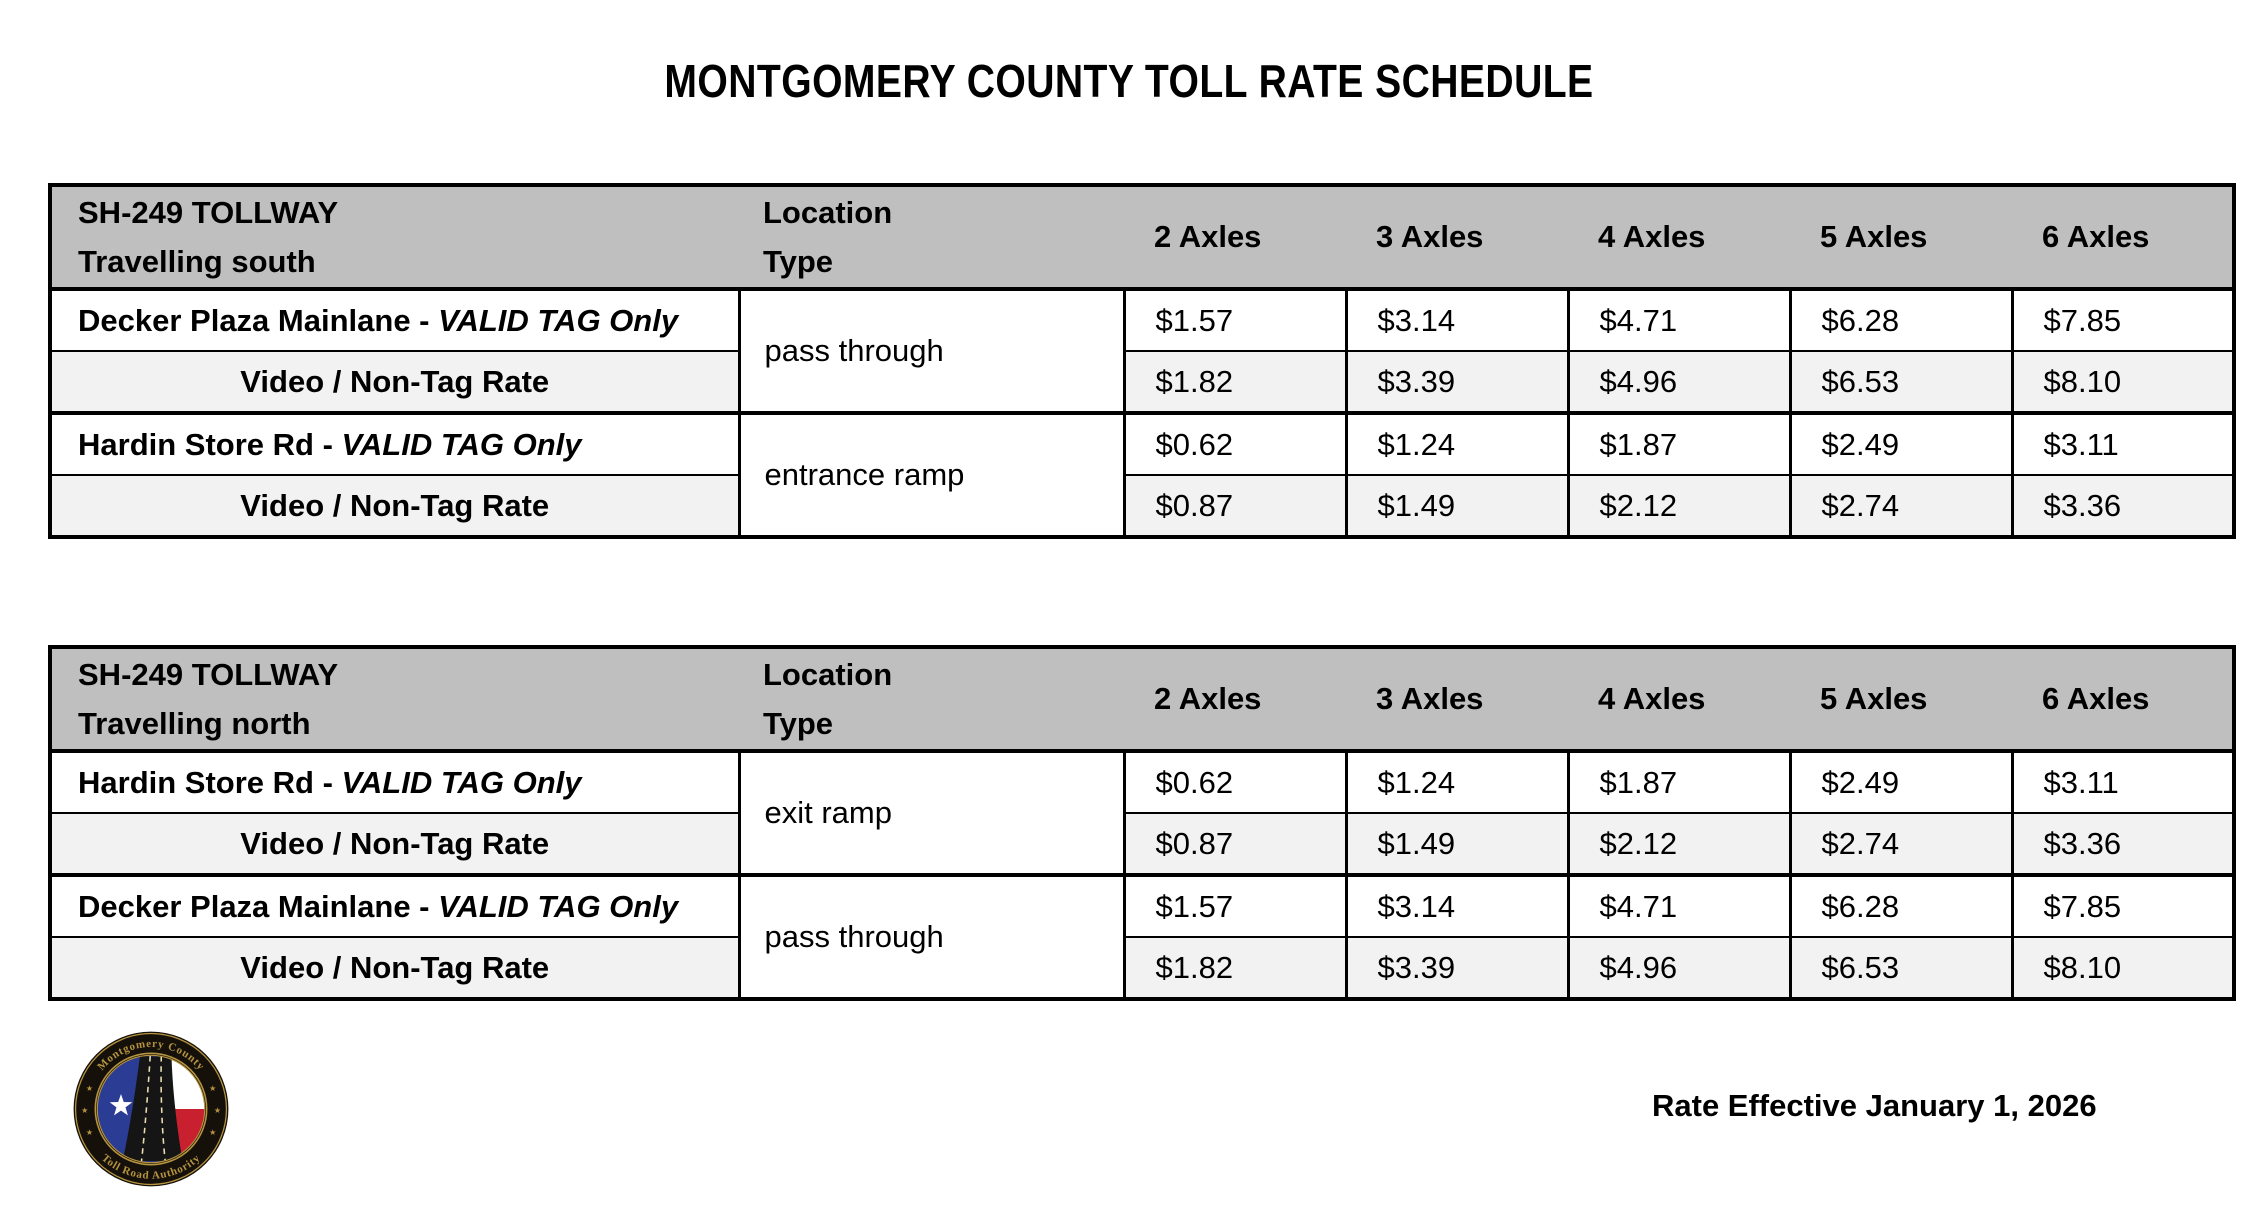 The width and height of the screenshot is (2258, 1212). Describe the element at coordinates (394, 700) in the screenshot. I see `road-header: SH-249 TOLLWAY Travelling north` at that location.